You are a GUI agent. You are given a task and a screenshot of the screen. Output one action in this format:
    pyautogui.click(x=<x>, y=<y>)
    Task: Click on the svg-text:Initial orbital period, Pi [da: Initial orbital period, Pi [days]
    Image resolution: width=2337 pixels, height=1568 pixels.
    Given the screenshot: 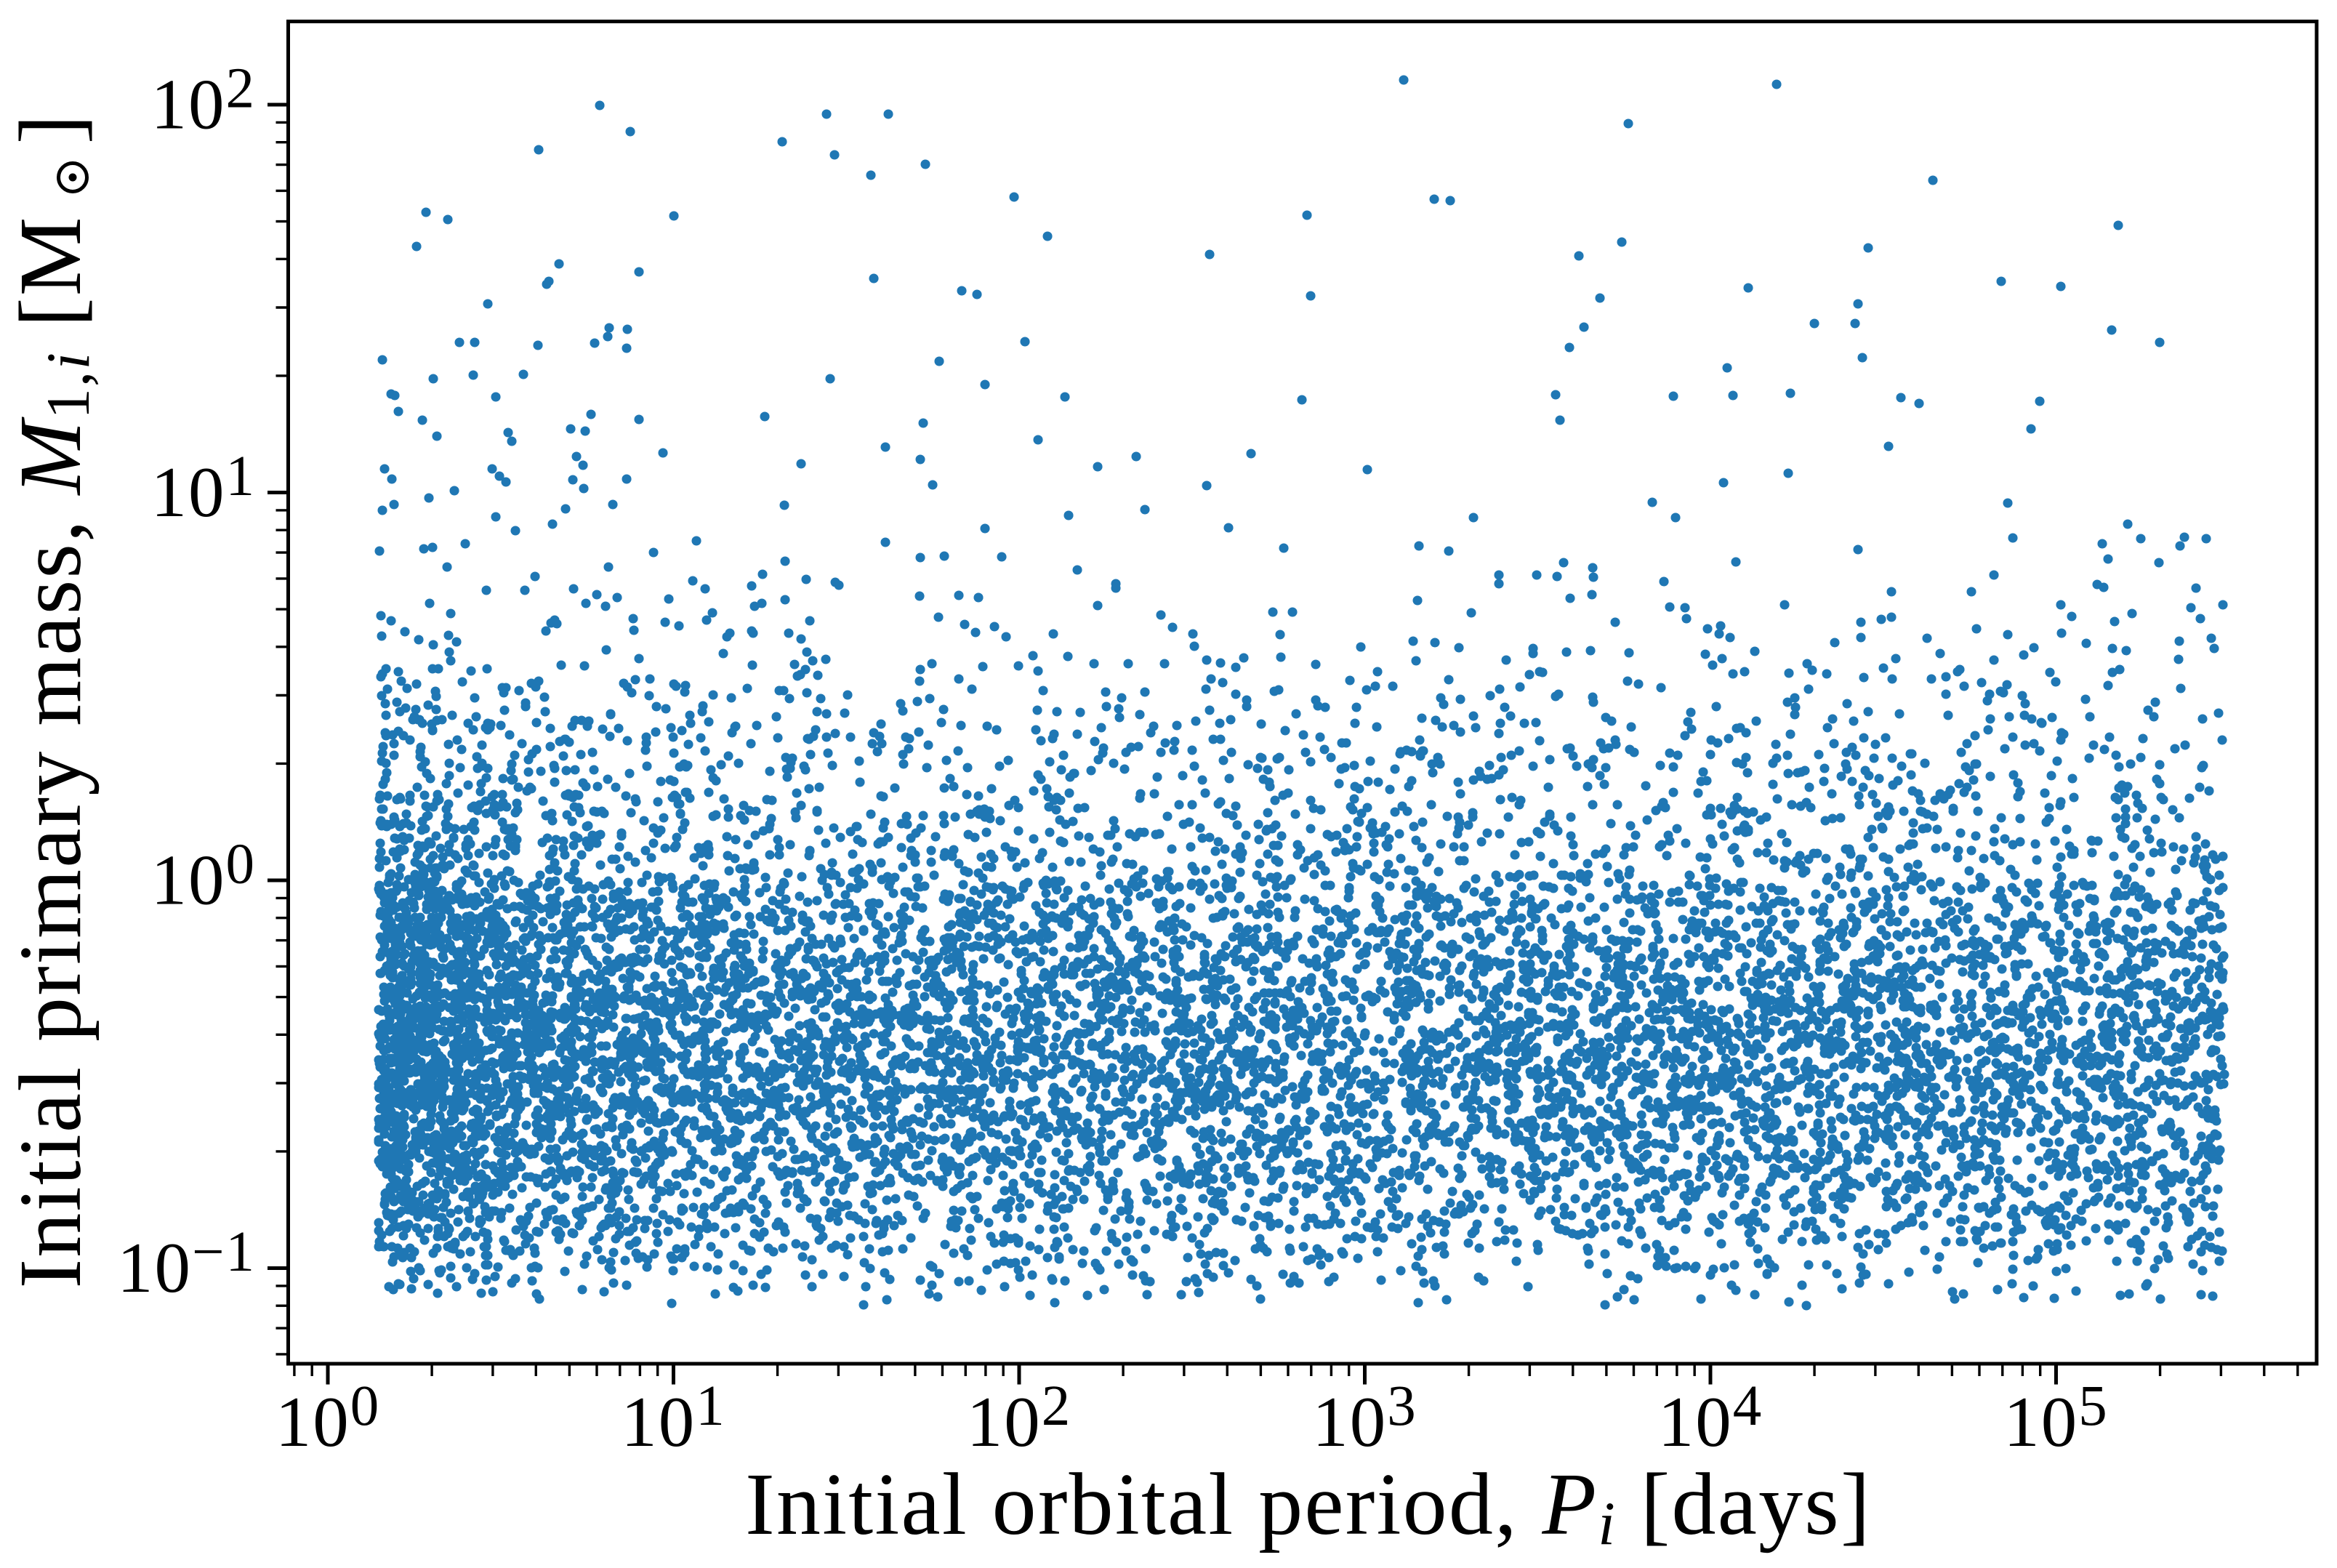 What is the action you would take?
    pyautogui.click(x=1308, y=1506)
    